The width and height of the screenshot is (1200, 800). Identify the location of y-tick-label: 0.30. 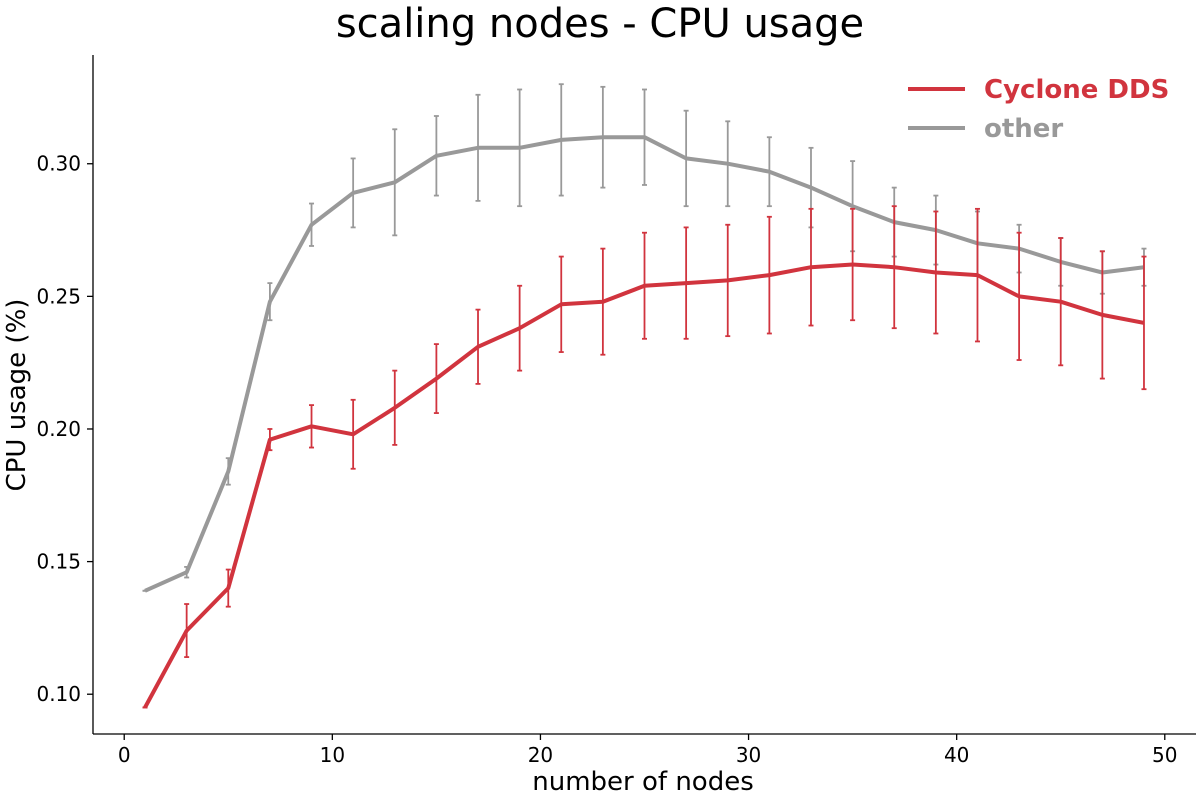
(58, 164).